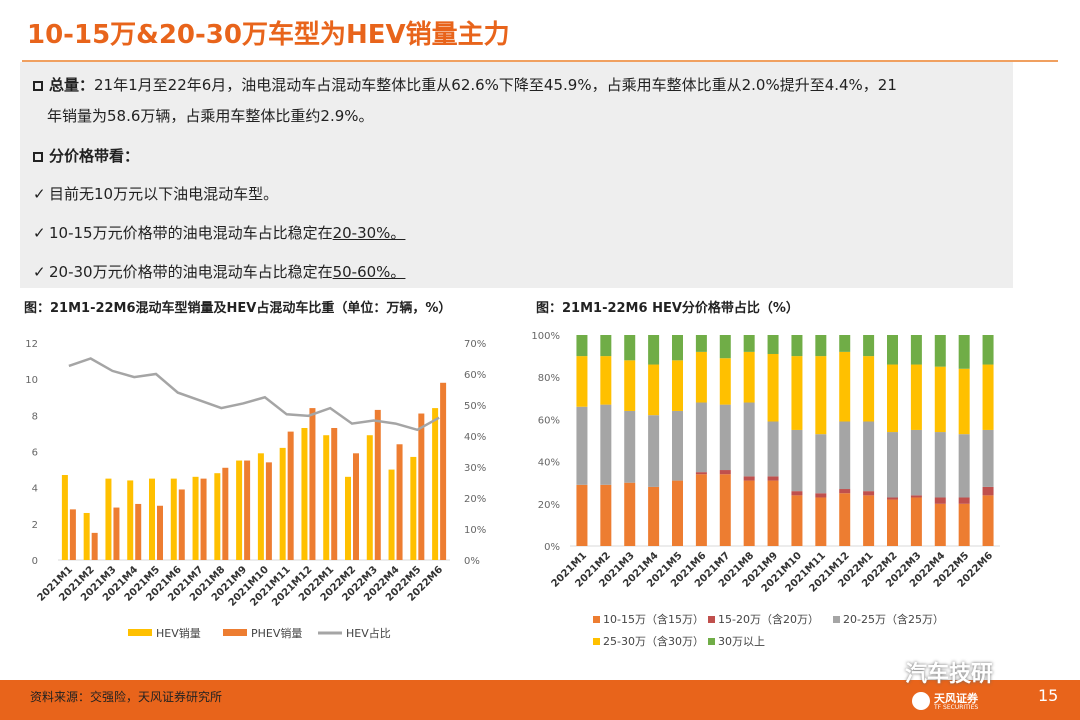  What do you see at coordinates (956, 707) in the screenshot?
I see `logo-sub: TF SECURITIES` at bounding box center [956, 707].